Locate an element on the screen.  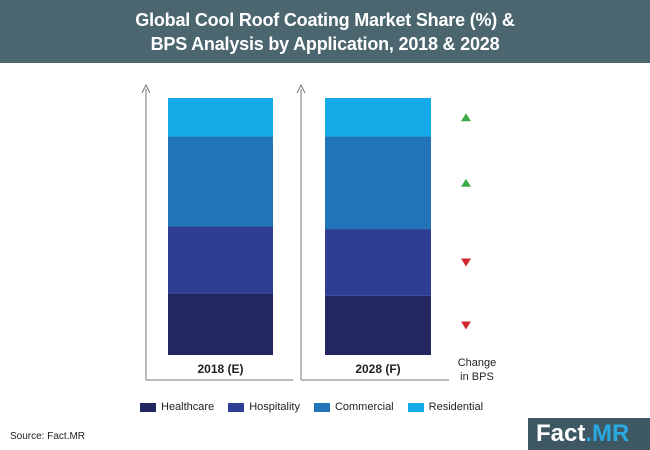
change-in-bps-label: Change in BPS is located at coordinates (477, 370).